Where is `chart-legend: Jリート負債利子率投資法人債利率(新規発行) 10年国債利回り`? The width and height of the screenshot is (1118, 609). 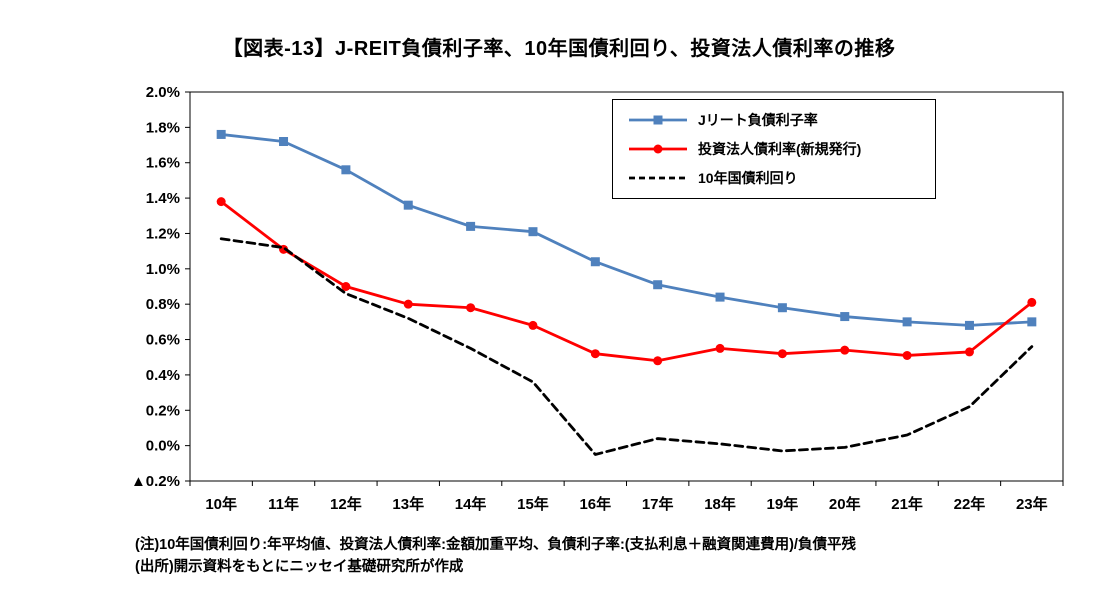 chart-legend: Jリート負債利子率投資法人債利率(新規発行) 10年国債利回り is located at coordinates (774, 149).